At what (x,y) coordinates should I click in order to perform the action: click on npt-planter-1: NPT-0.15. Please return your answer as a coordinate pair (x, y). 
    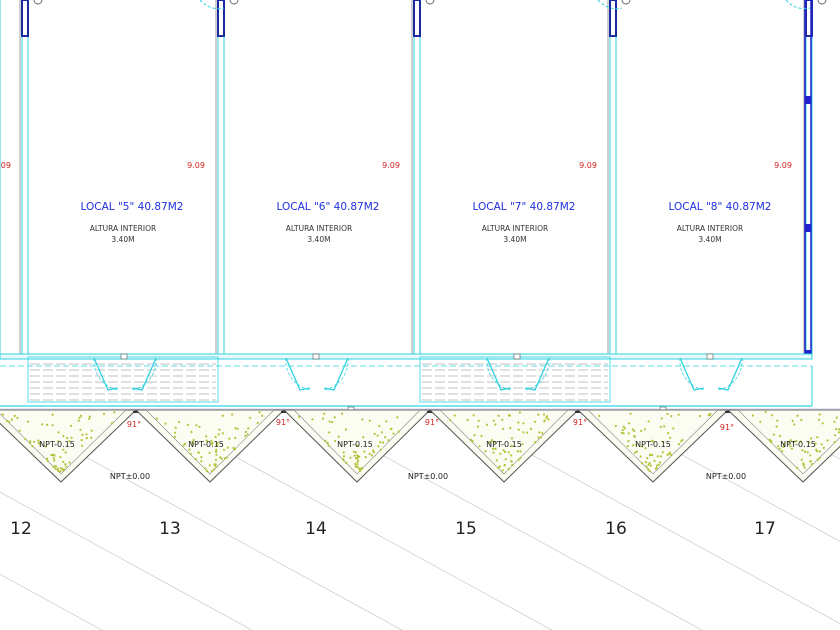
    Looking at the image, I should click on (57, 444).